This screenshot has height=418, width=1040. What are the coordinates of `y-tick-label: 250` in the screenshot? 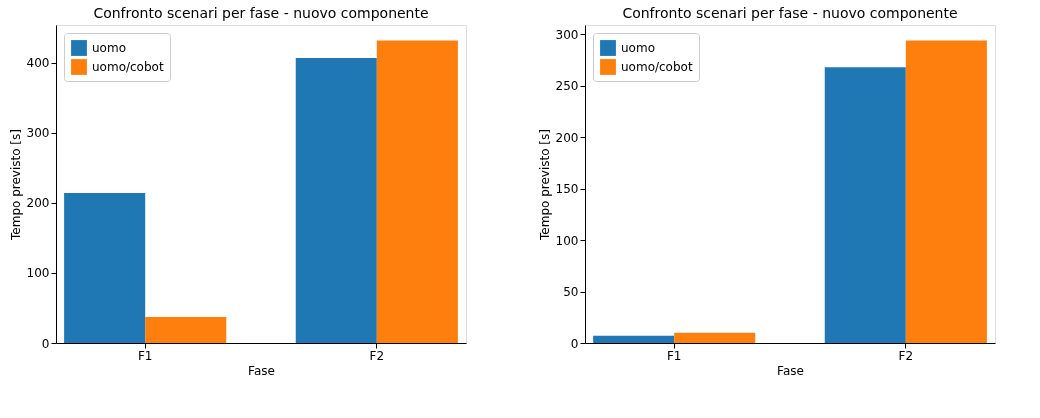 It's located at (567, 86).